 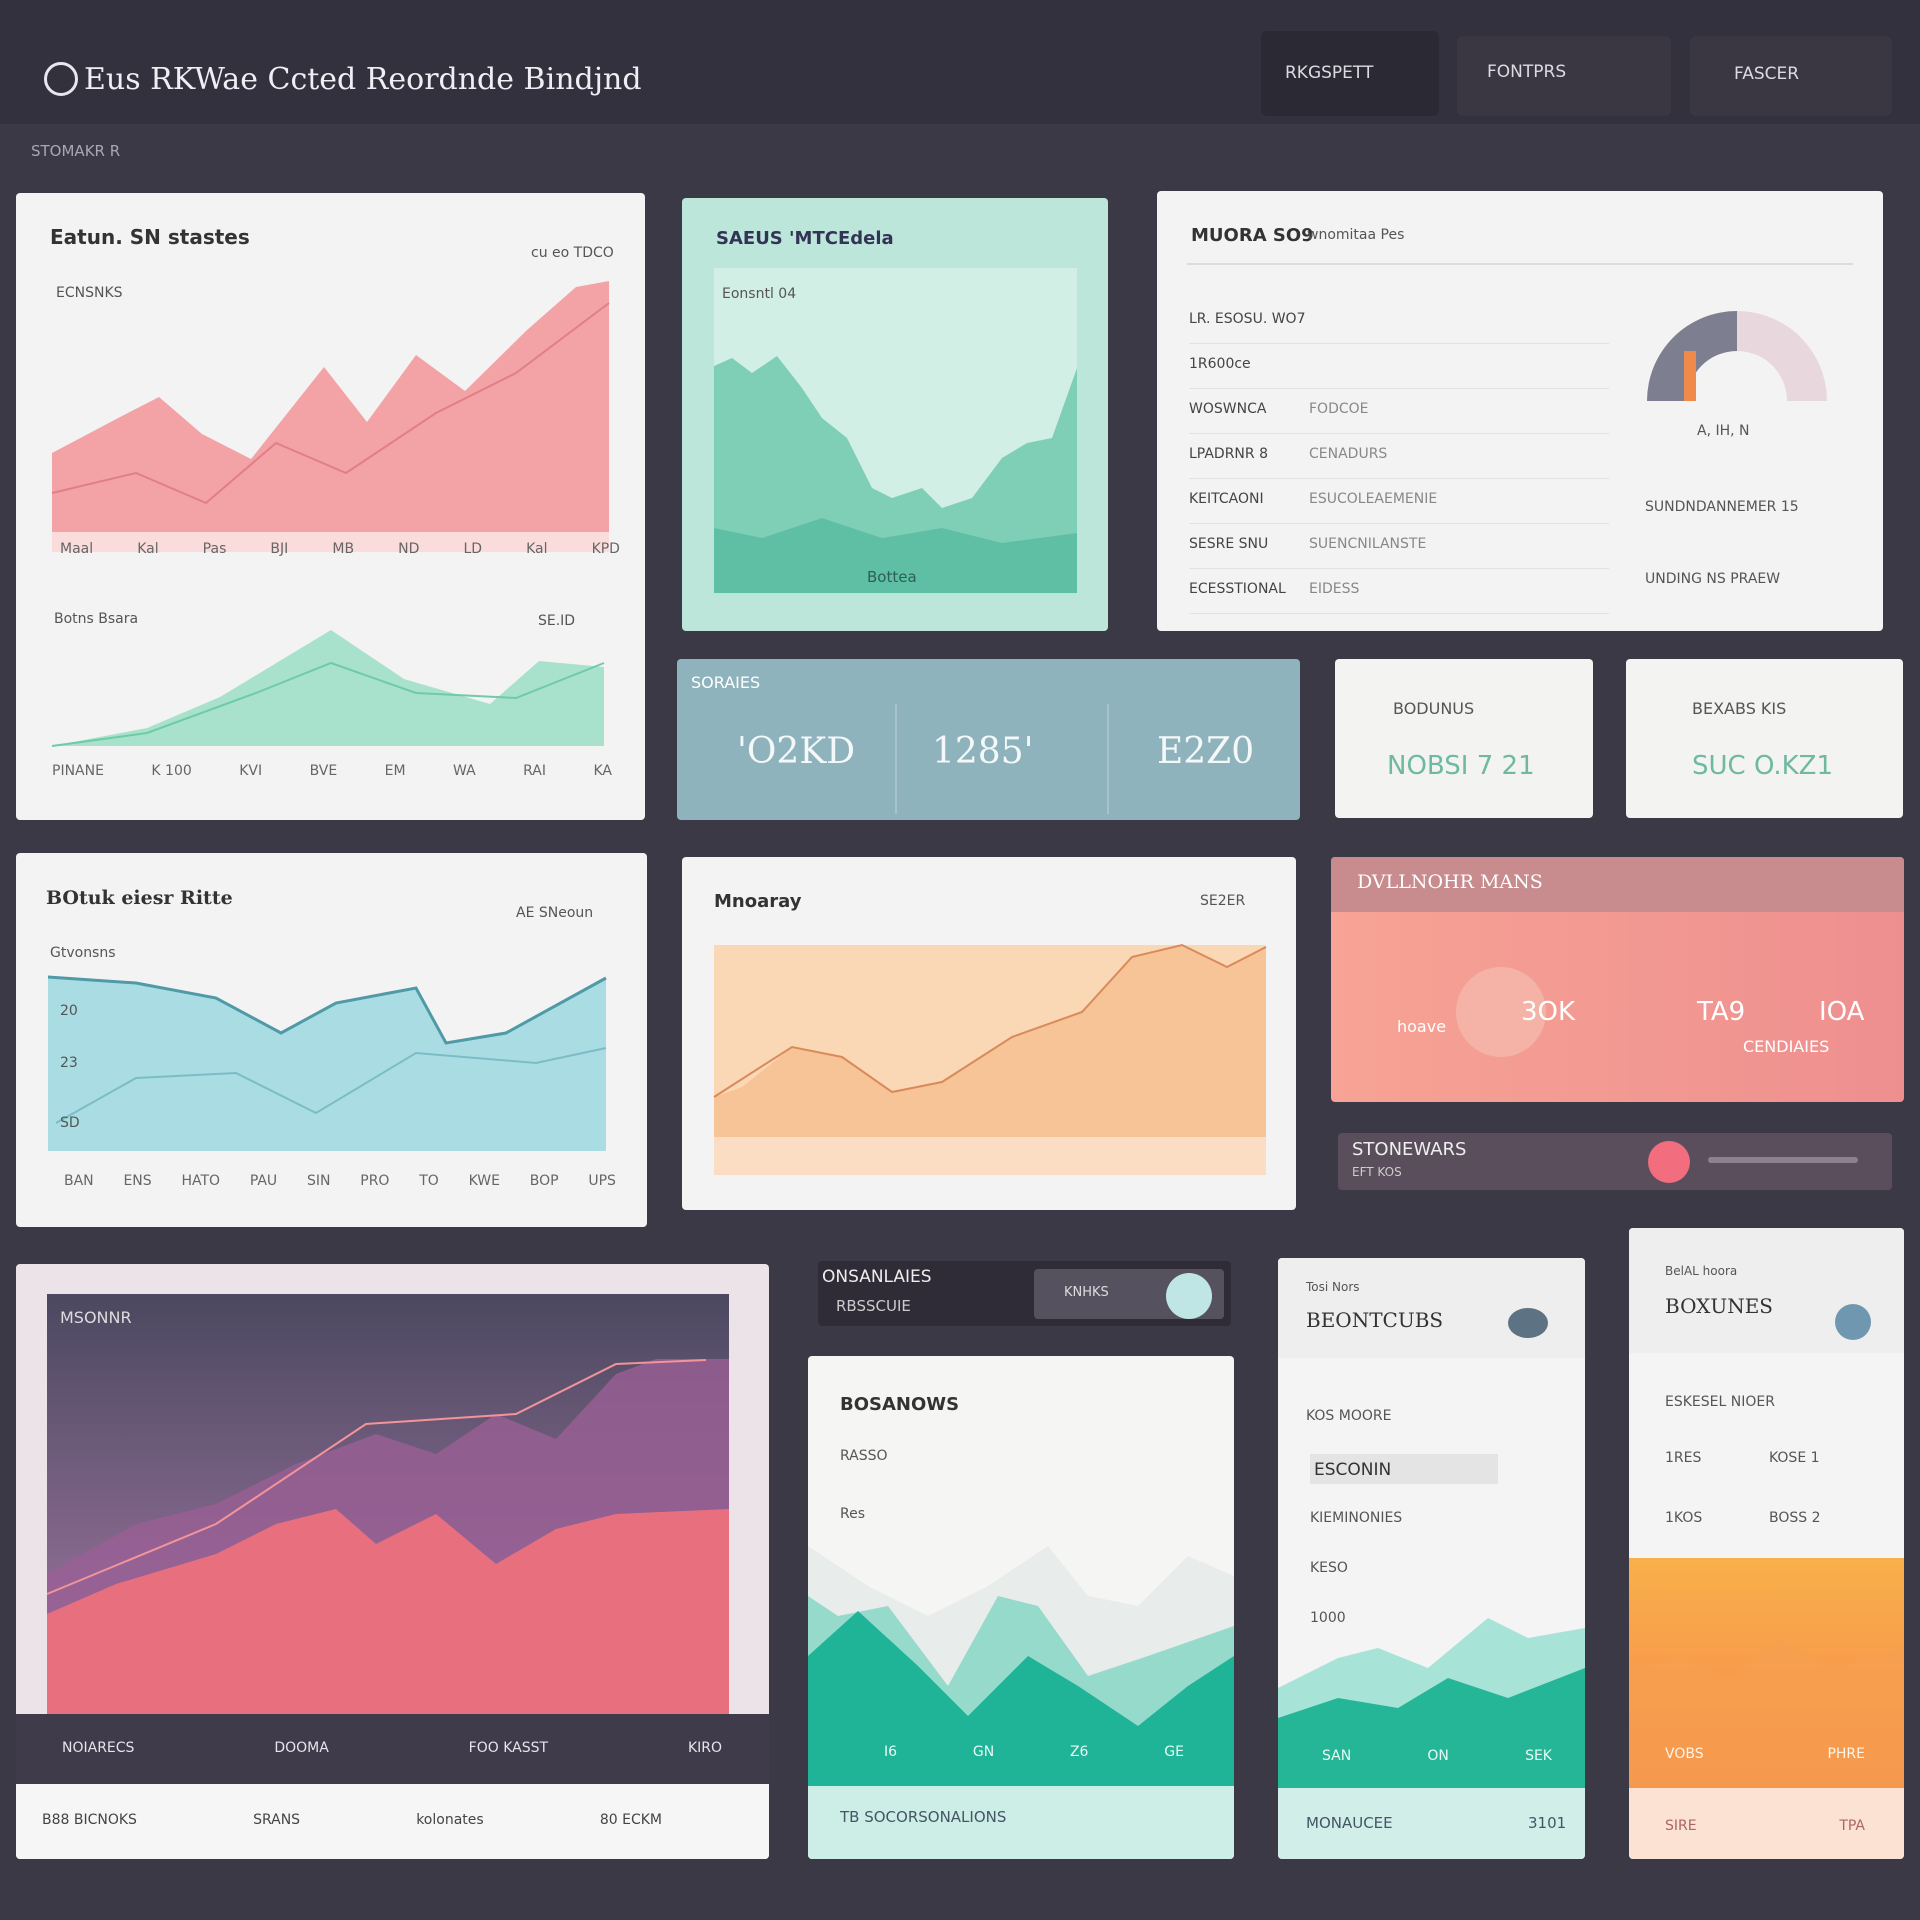 What do you see at coordinates (1464, 738) in the screenshot?
I see `card: BODUNUS NOBSI 7 21` at bounding box center [1464, 738].